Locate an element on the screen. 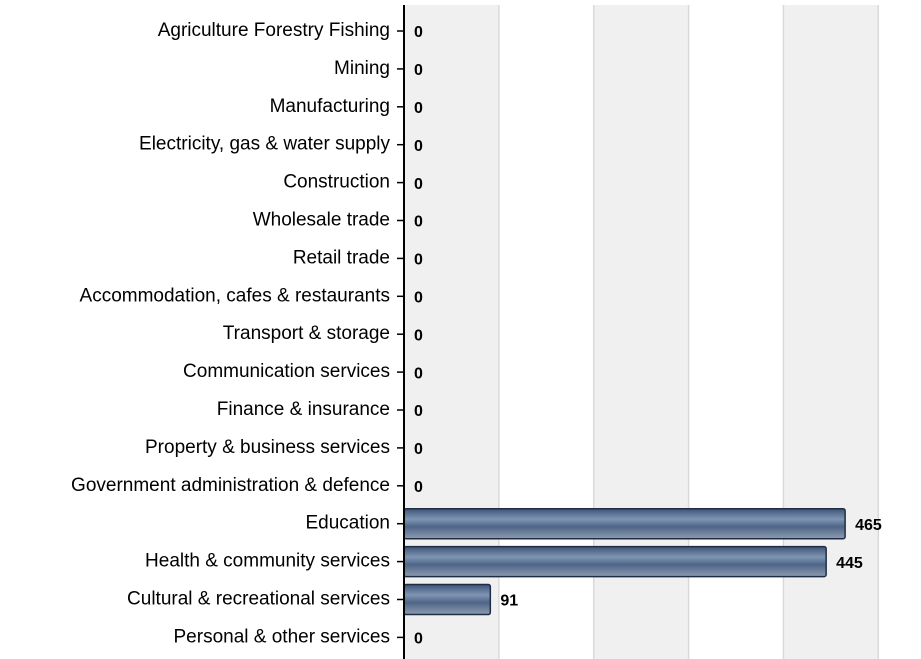 This screenshot has width=921, height=659. y-tick-label: Retail trade is located at coordinates (341, 257).